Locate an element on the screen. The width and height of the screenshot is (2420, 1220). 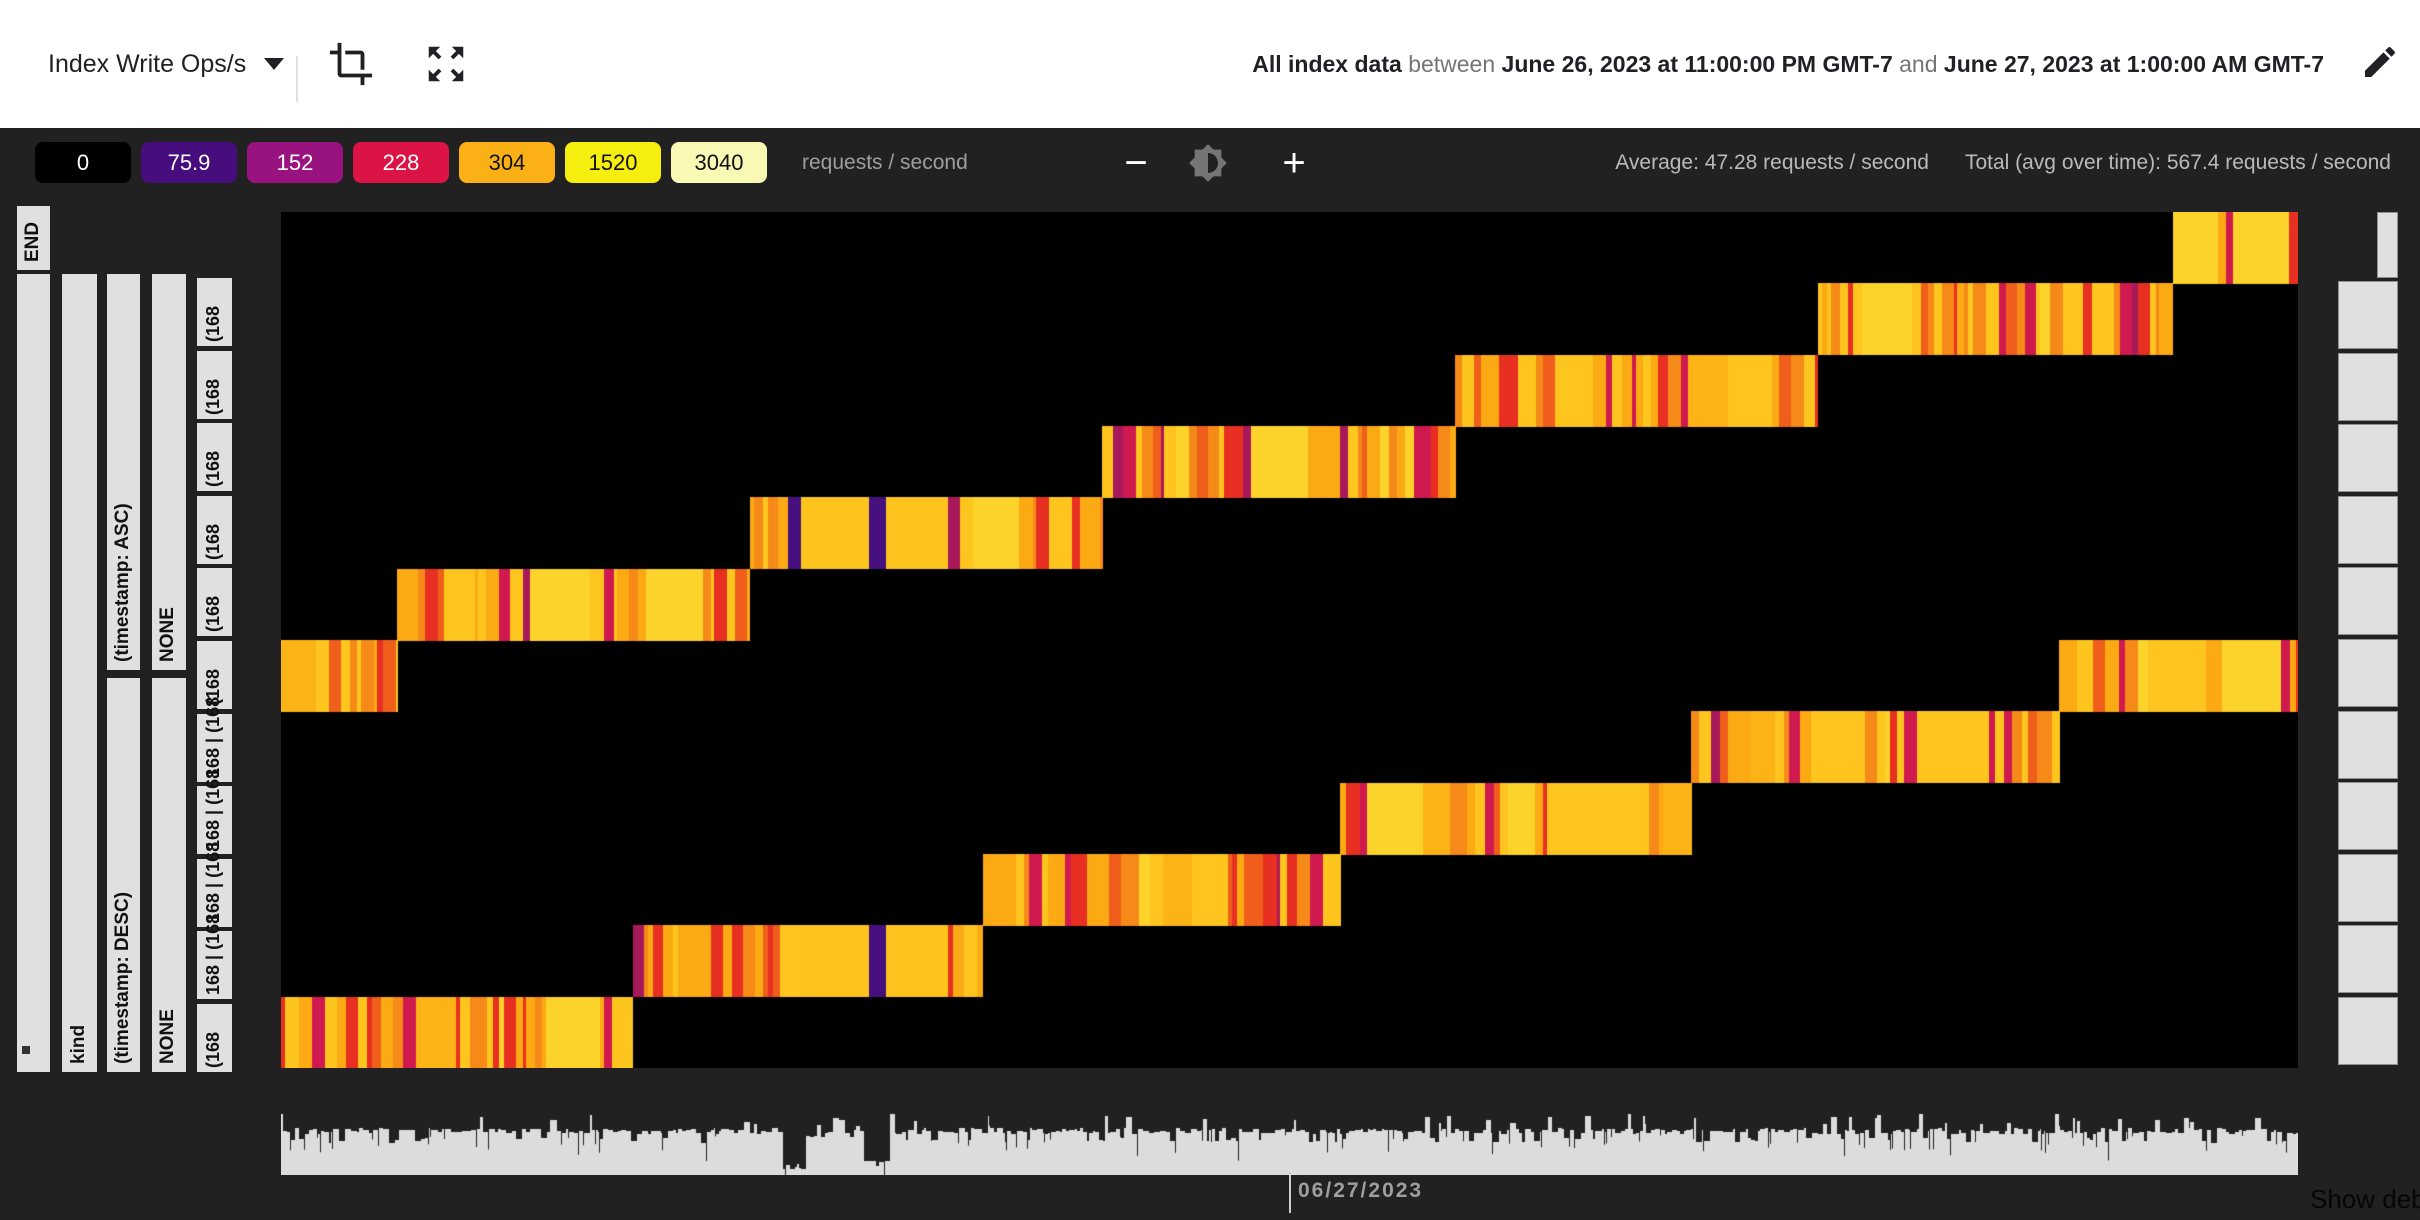
key-range-end-label: END is located at coordinates (32, 241).